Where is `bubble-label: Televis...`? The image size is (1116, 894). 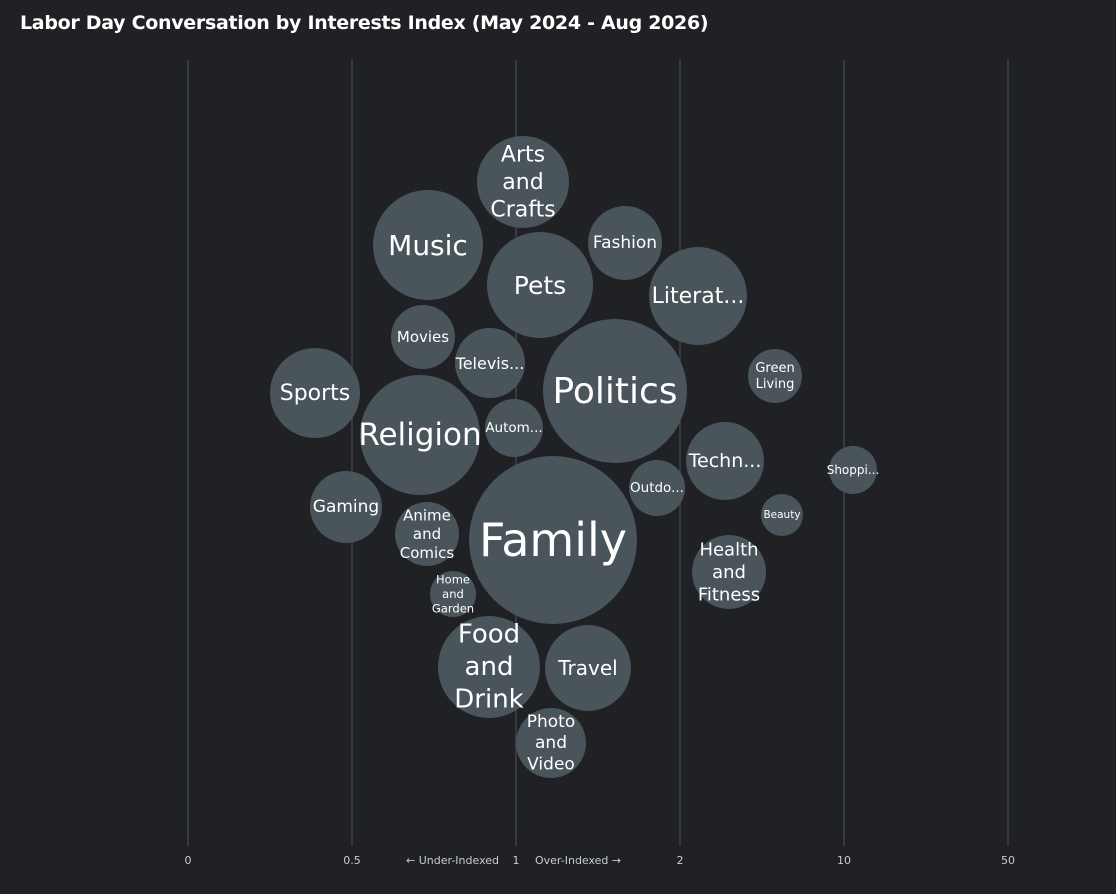 bubble-label: Televis... is located at coordinates (490, 363).